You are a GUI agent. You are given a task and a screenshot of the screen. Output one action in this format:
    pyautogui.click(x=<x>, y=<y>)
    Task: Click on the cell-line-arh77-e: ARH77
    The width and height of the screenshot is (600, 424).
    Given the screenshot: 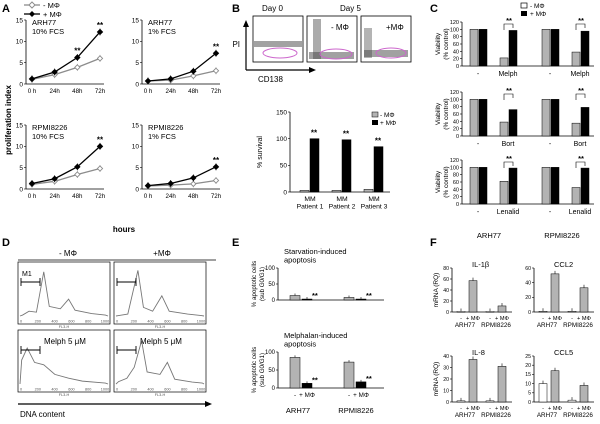 What is the action you would take?
    pyautogui.click(x=298, y=410)
    